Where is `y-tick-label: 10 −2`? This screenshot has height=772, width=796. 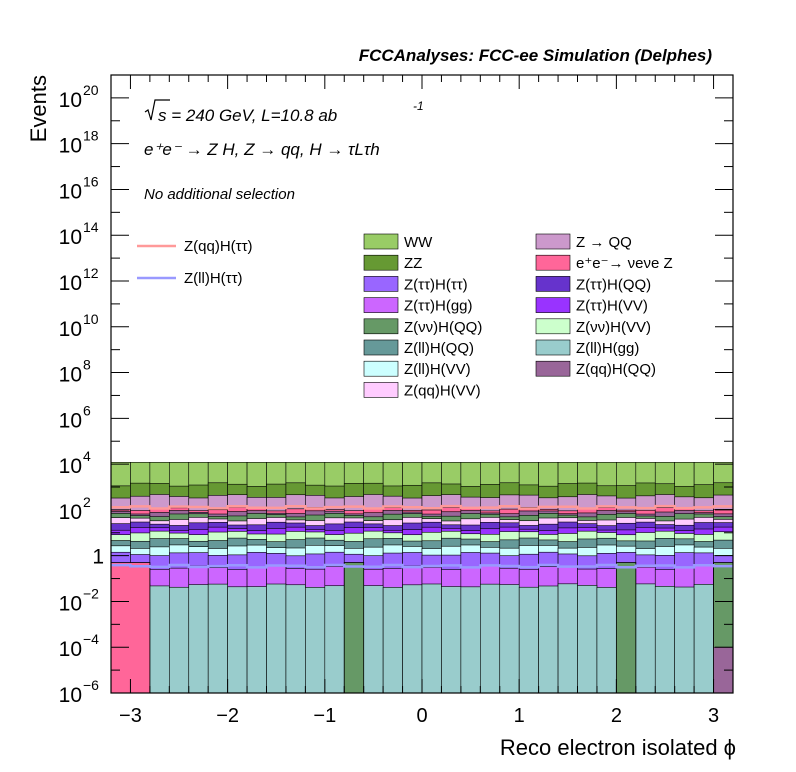 y-tick-label: 10 −2 is located at coordinates (79, 600).